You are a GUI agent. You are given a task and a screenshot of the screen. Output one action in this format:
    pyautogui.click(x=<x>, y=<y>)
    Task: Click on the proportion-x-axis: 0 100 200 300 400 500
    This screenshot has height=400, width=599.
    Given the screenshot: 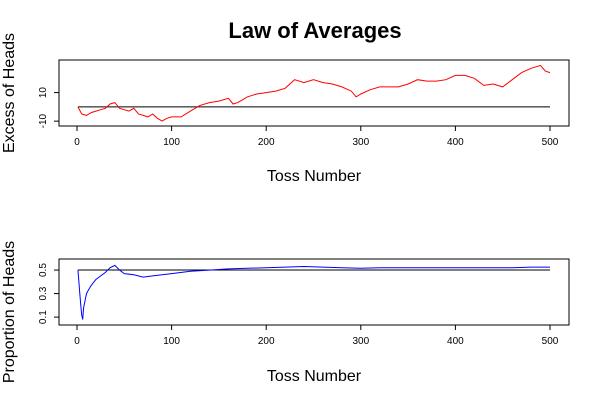 What is the action you would take?
    pyautogui.click(x=316, y=336)
    